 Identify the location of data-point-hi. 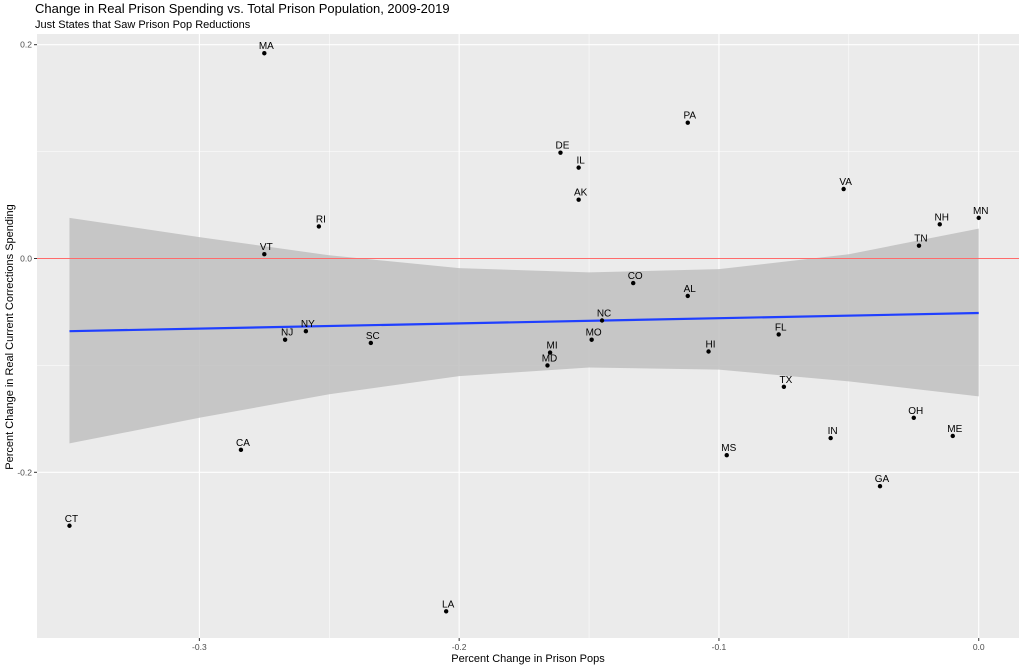
(708, 351).